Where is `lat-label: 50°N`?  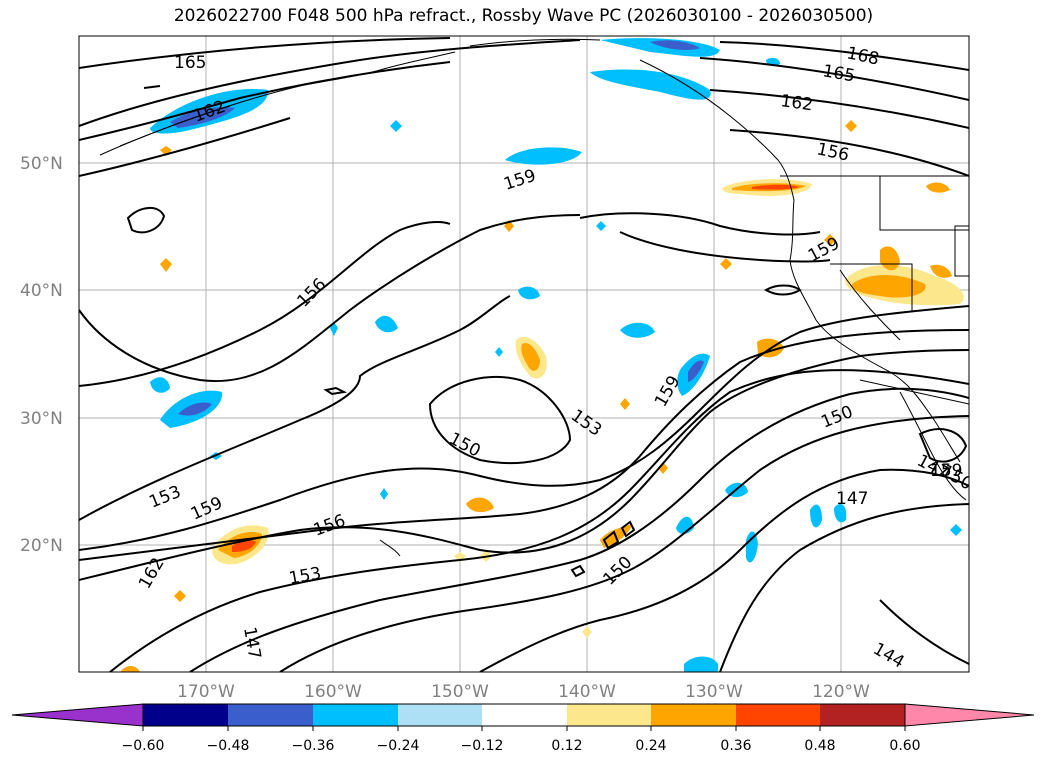
lat-label: 50°N is located at coordinates (41, 164).